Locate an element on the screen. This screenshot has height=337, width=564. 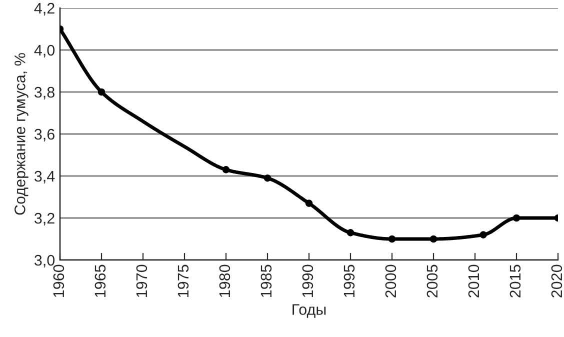
x-tick-label: 1975 is located at coordinates (183, 280).